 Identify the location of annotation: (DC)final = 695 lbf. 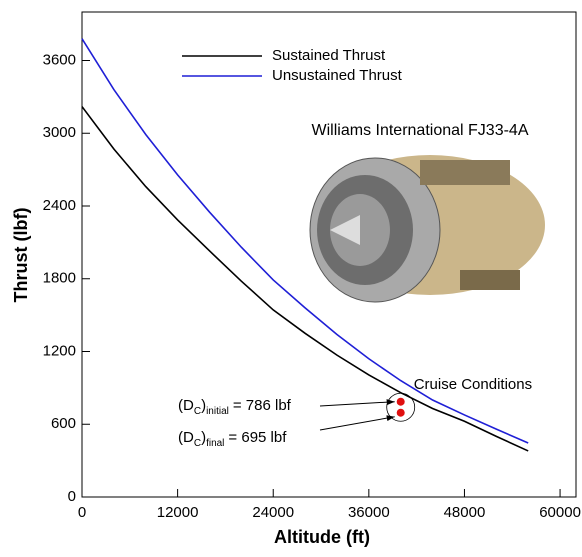
(232, 439).